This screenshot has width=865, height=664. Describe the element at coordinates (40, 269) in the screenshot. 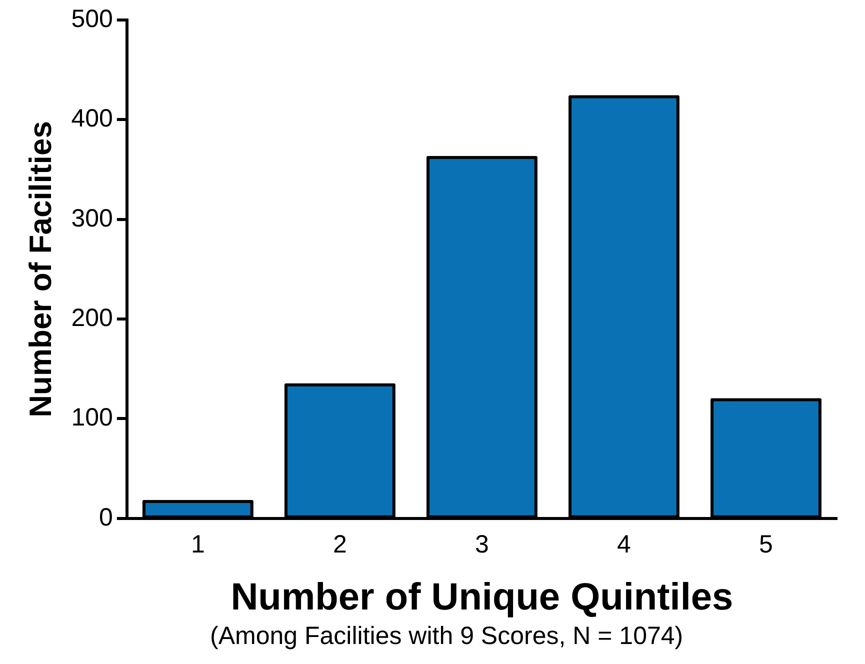

I see `y-axis-title: Number of Facilities` at that location.